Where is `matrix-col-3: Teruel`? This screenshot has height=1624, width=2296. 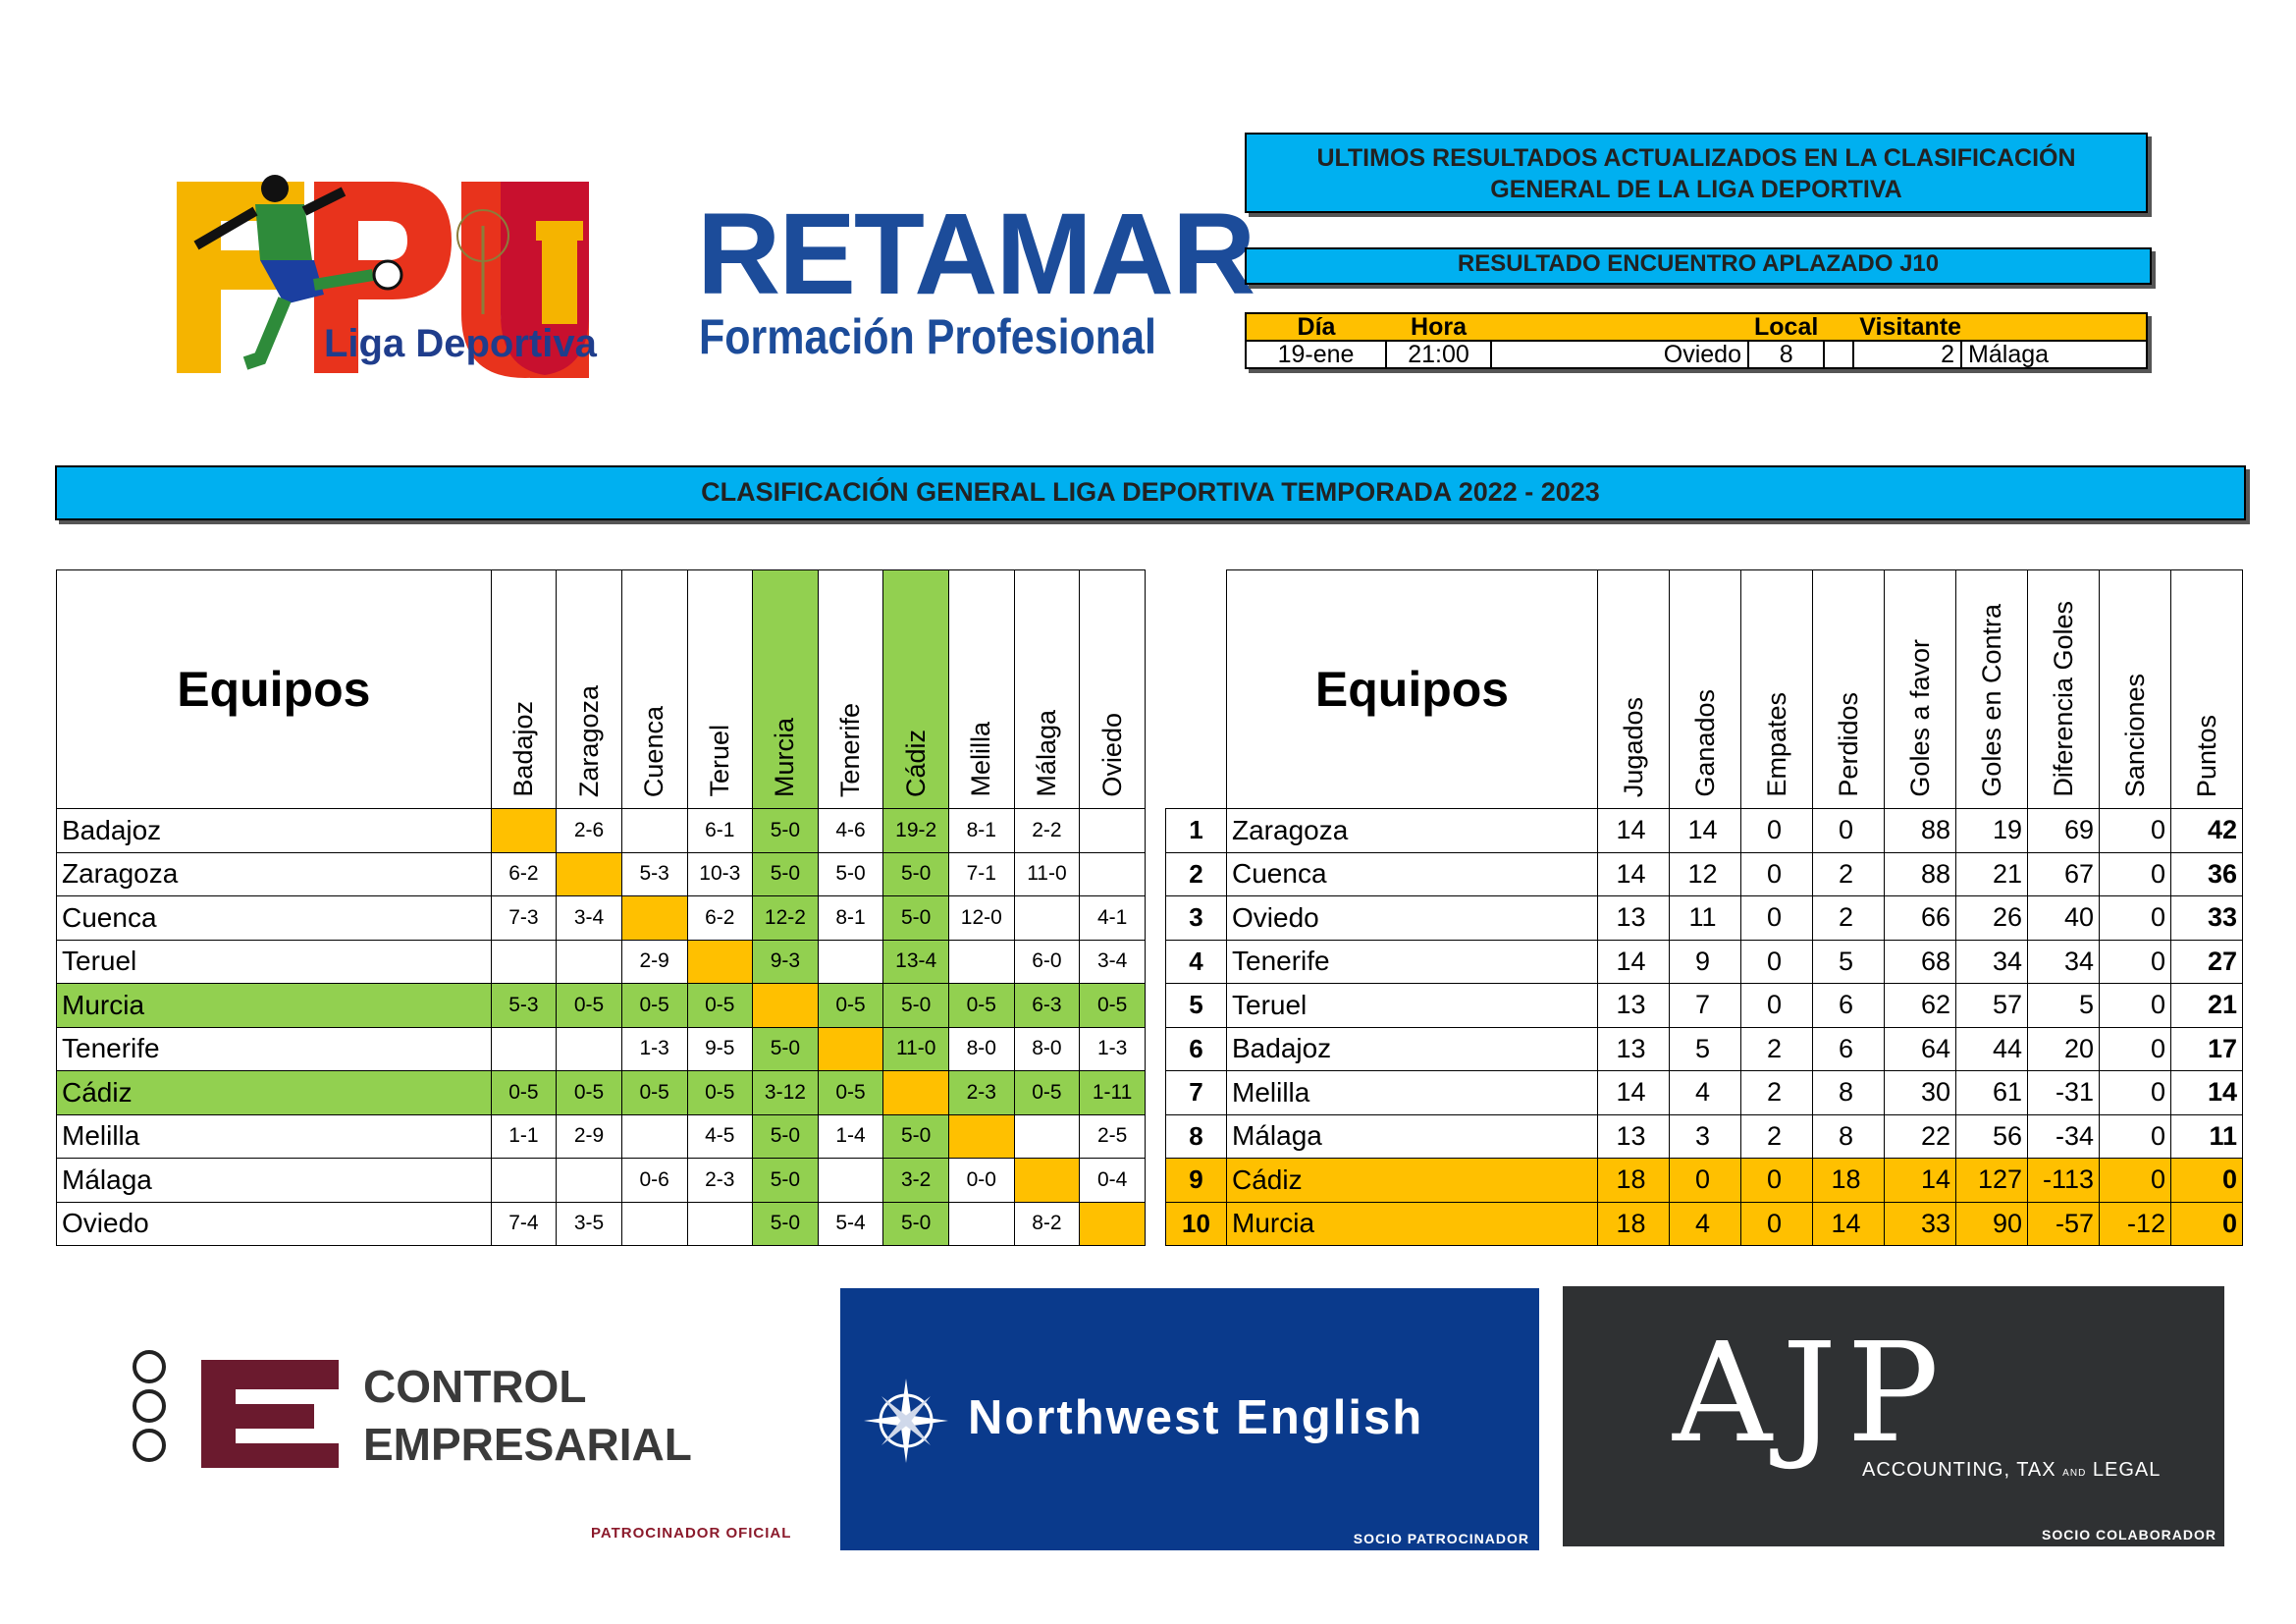 matrix-col-3: Teruel is located at coordinates (720, 689).